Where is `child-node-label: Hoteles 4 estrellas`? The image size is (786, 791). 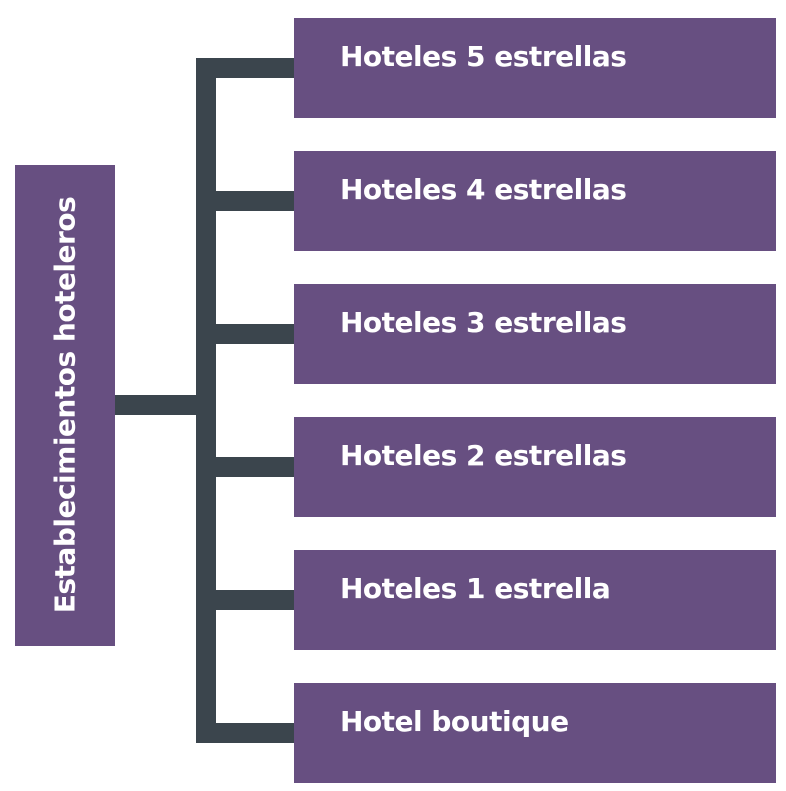 child-node-label: Hoteles 4 estrellas is located at coordinates (483, 189).